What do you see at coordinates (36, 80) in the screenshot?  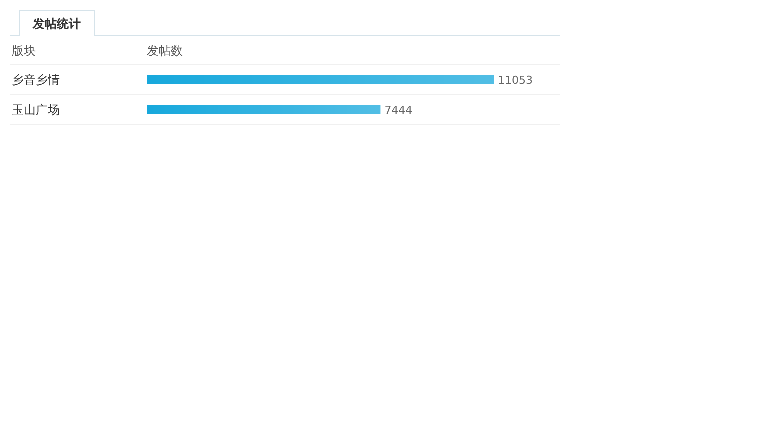 I see `y-tick-label: 乡音乡情` at bounding box center [36, 80].